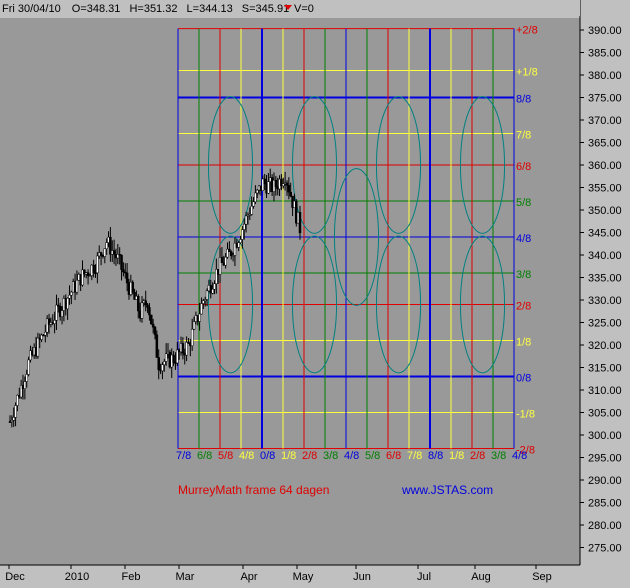  What do you see at coordinates (253, 490) in the screenshot?
I see `frame-label: MurreyMath frame 64 dagen` at bounding box center [253, 490].